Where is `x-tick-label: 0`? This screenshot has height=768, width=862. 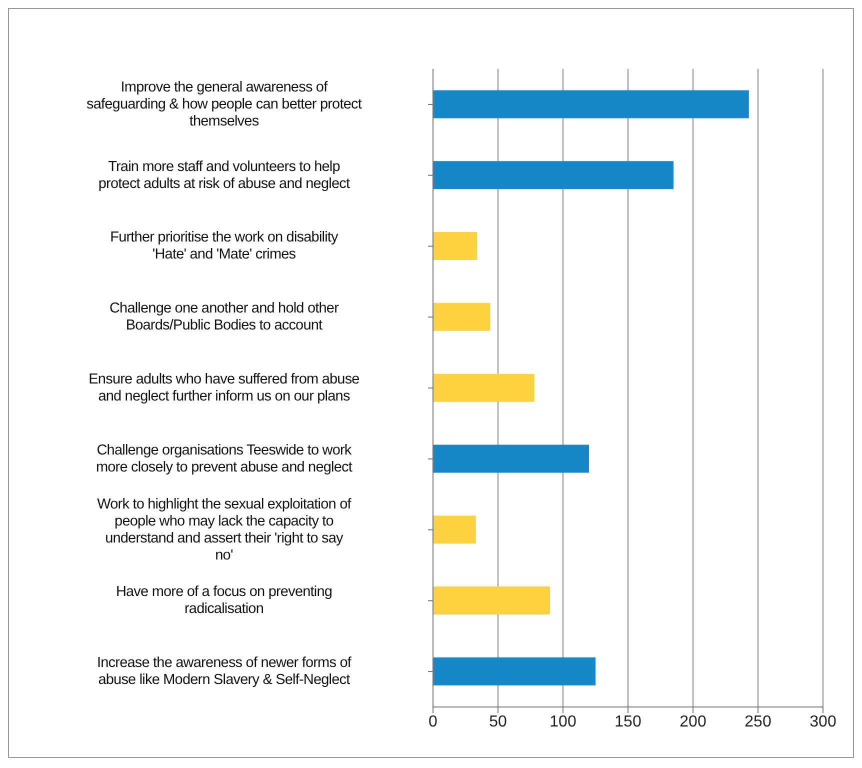 x-tick-label: 0 is located at coordinates (433, 721).